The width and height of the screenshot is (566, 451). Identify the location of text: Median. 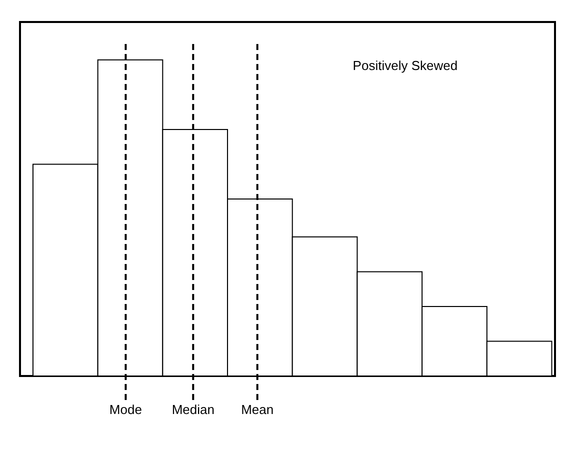
(193, 409).